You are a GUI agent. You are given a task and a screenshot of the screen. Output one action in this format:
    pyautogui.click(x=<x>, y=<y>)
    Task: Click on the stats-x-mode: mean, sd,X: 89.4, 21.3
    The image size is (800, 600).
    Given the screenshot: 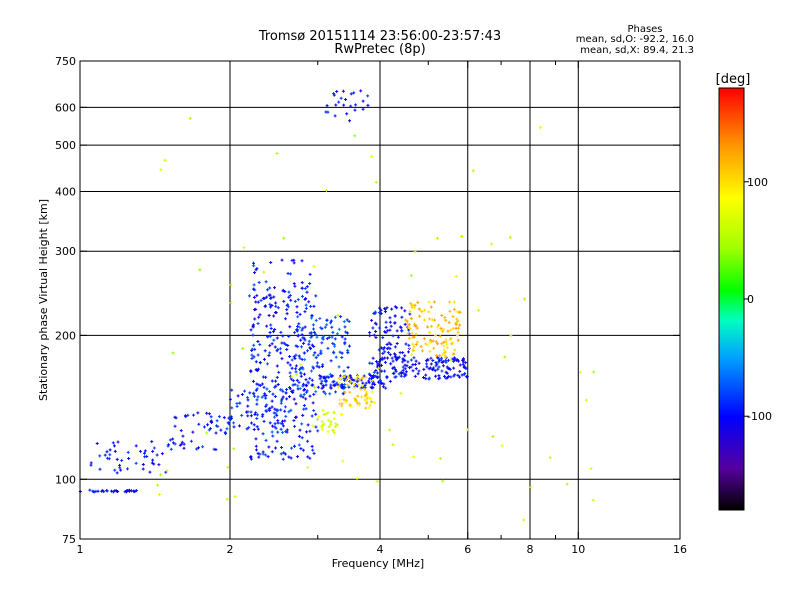 What is the action you would take?
    pyautogui.click(x=637, y=50)
    